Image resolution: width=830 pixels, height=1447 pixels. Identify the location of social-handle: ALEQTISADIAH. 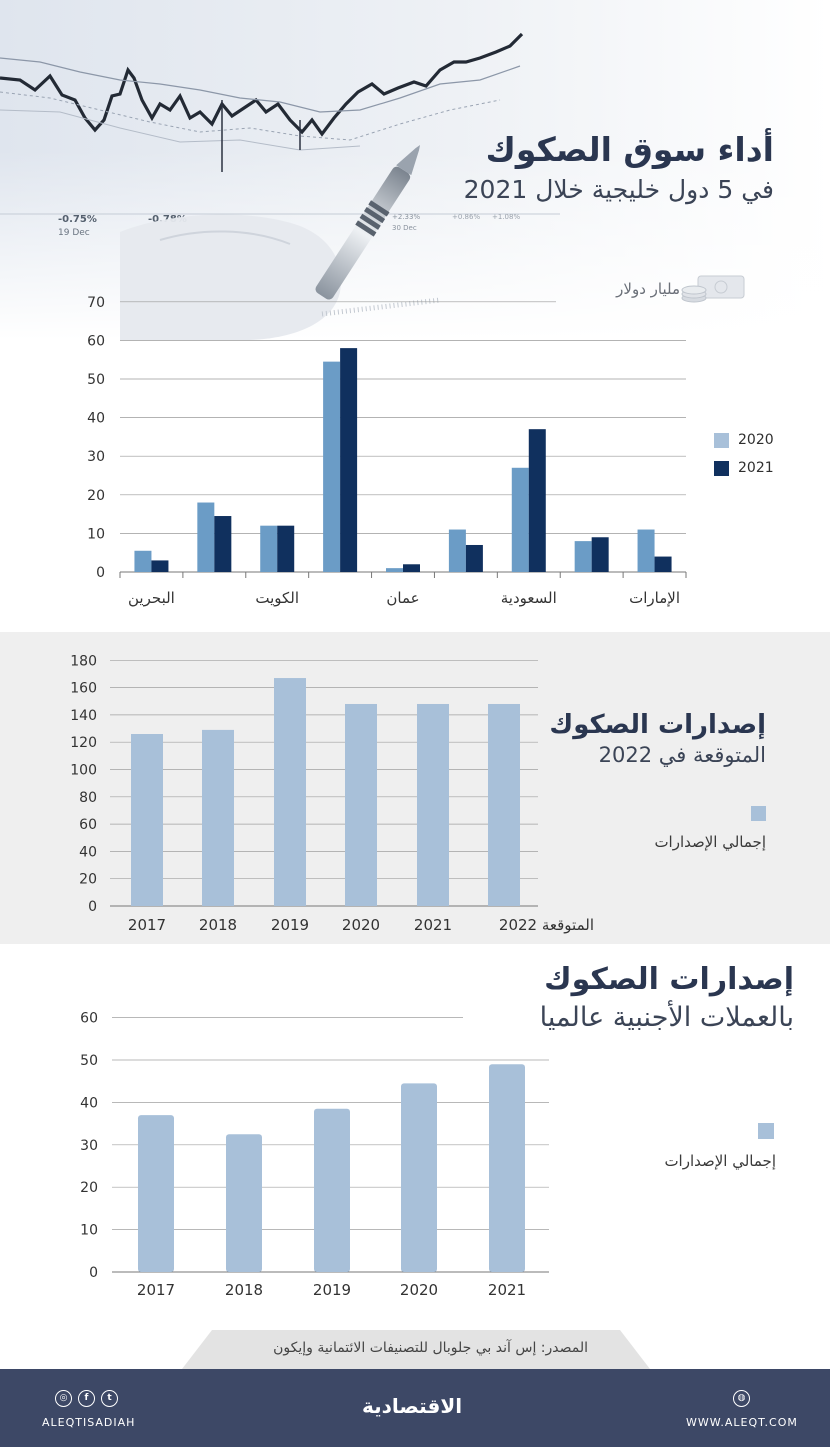
(89, 1422).